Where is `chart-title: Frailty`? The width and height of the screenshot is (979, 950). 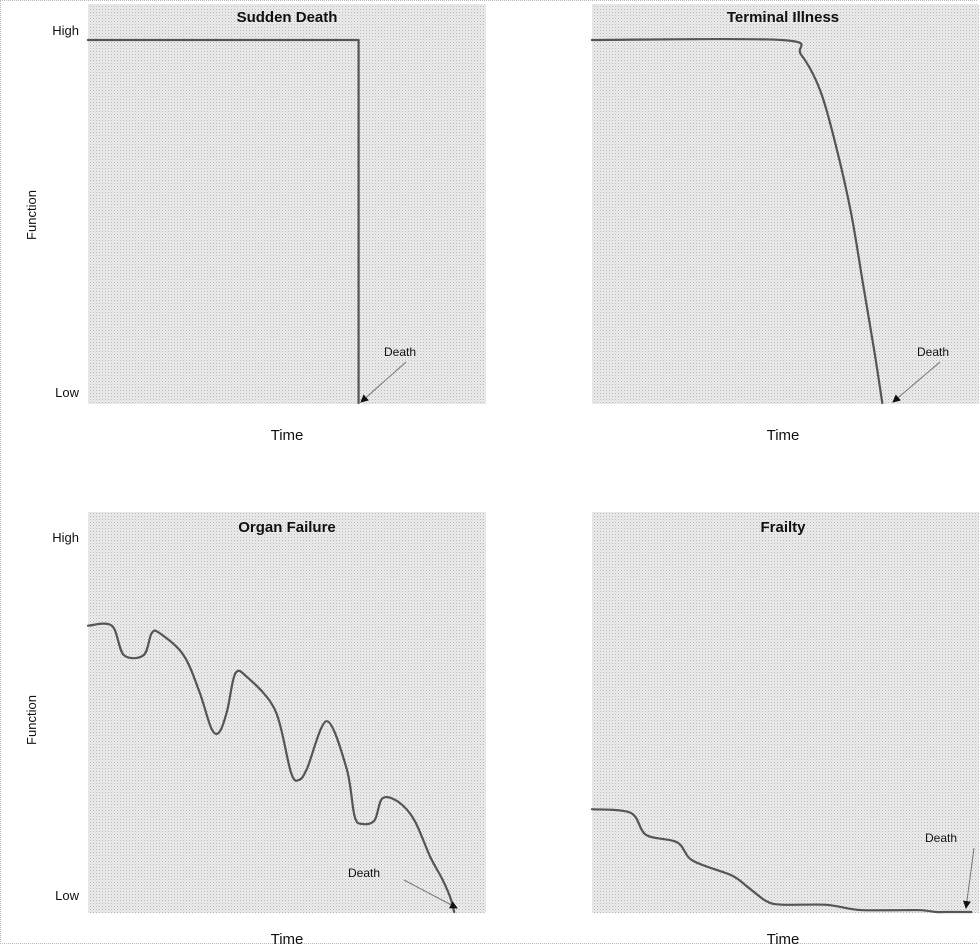 chart-title: Frailty is located at coordinates (783, 527).